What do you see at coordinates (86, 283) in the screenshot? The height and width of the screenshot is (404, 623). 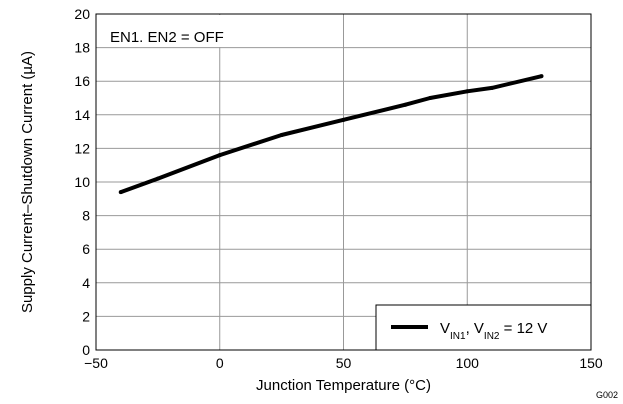 I see `y-tick-label: 4` at bounding box center [86, 283].